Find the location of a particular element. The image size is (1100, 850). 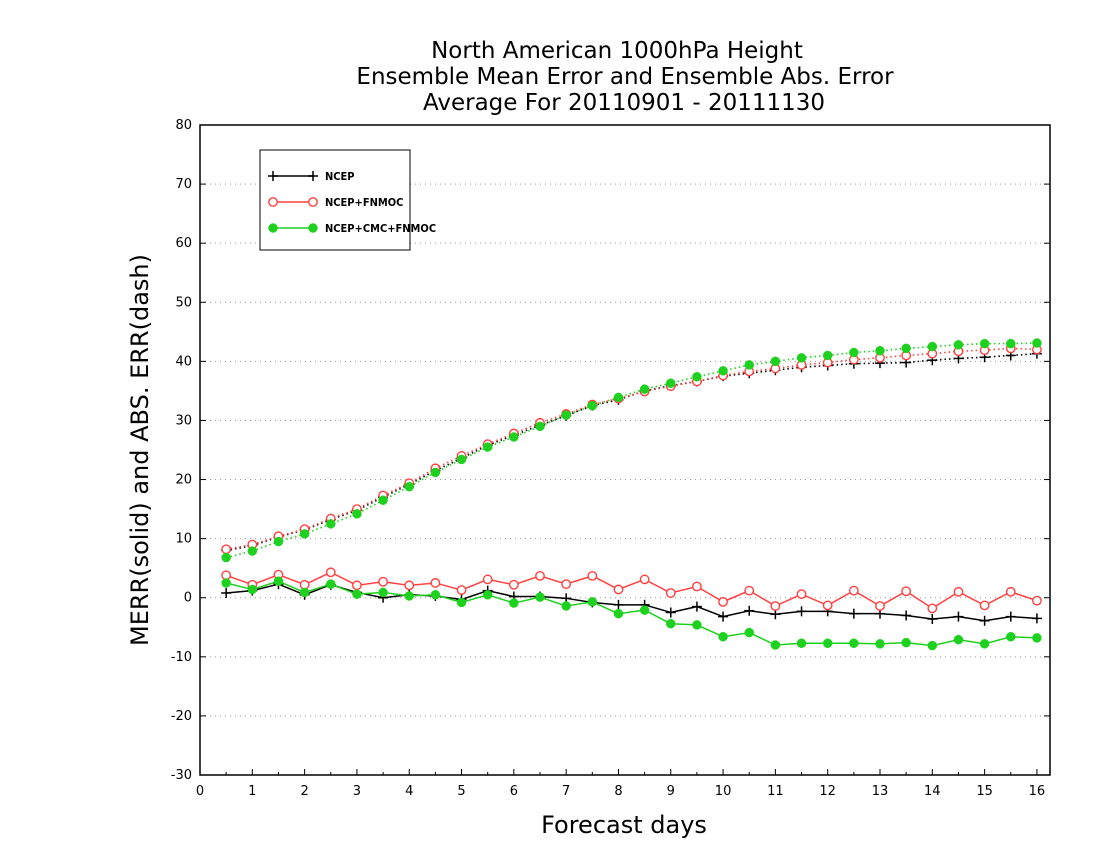

legend: NCEP NCEP+FNMOC NCEP+CMC+FNMOC is located at coordinates (347, 200).